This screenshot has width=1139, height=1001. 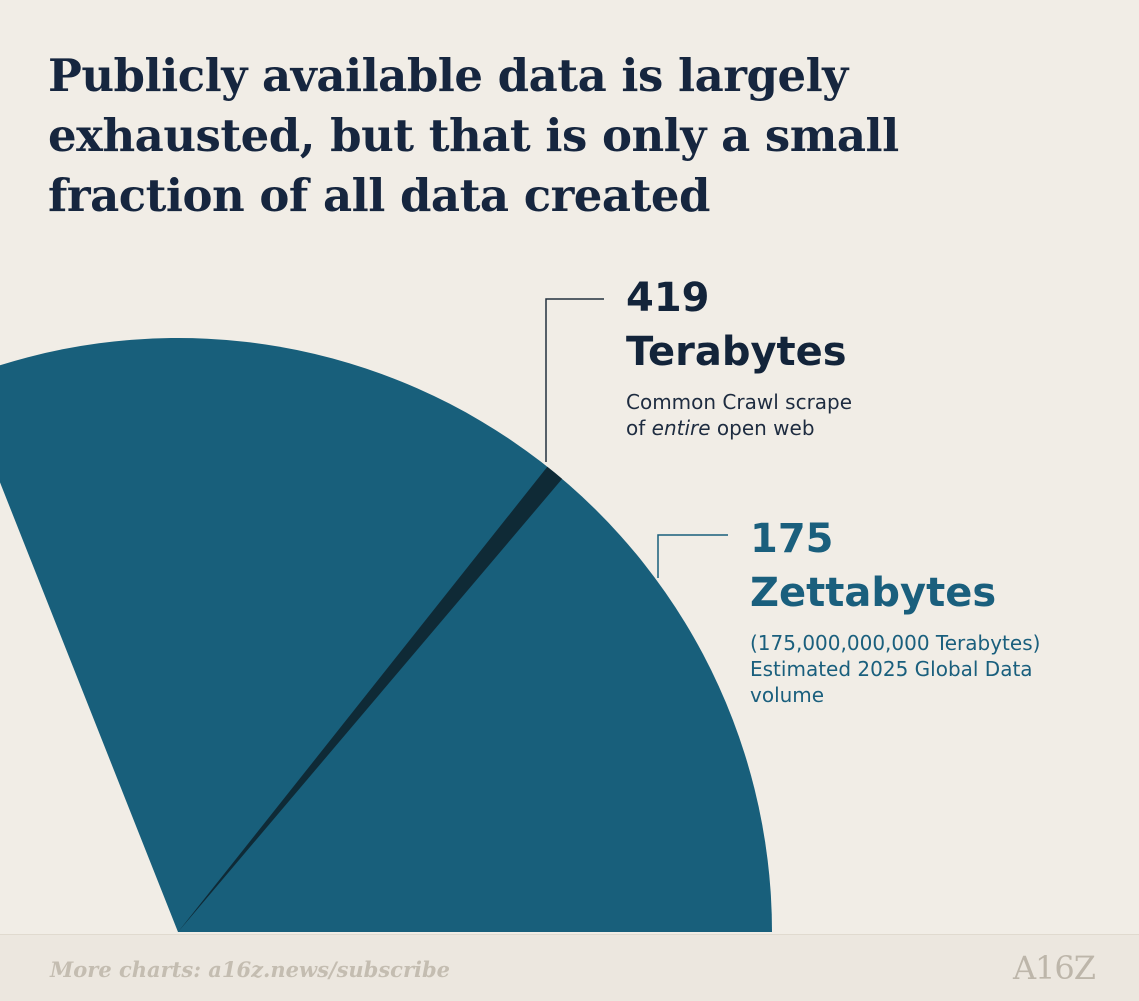 I want to click on label-common-crawl-description: Common Crawl scrape of entire open web, so click(x=739, y=415).